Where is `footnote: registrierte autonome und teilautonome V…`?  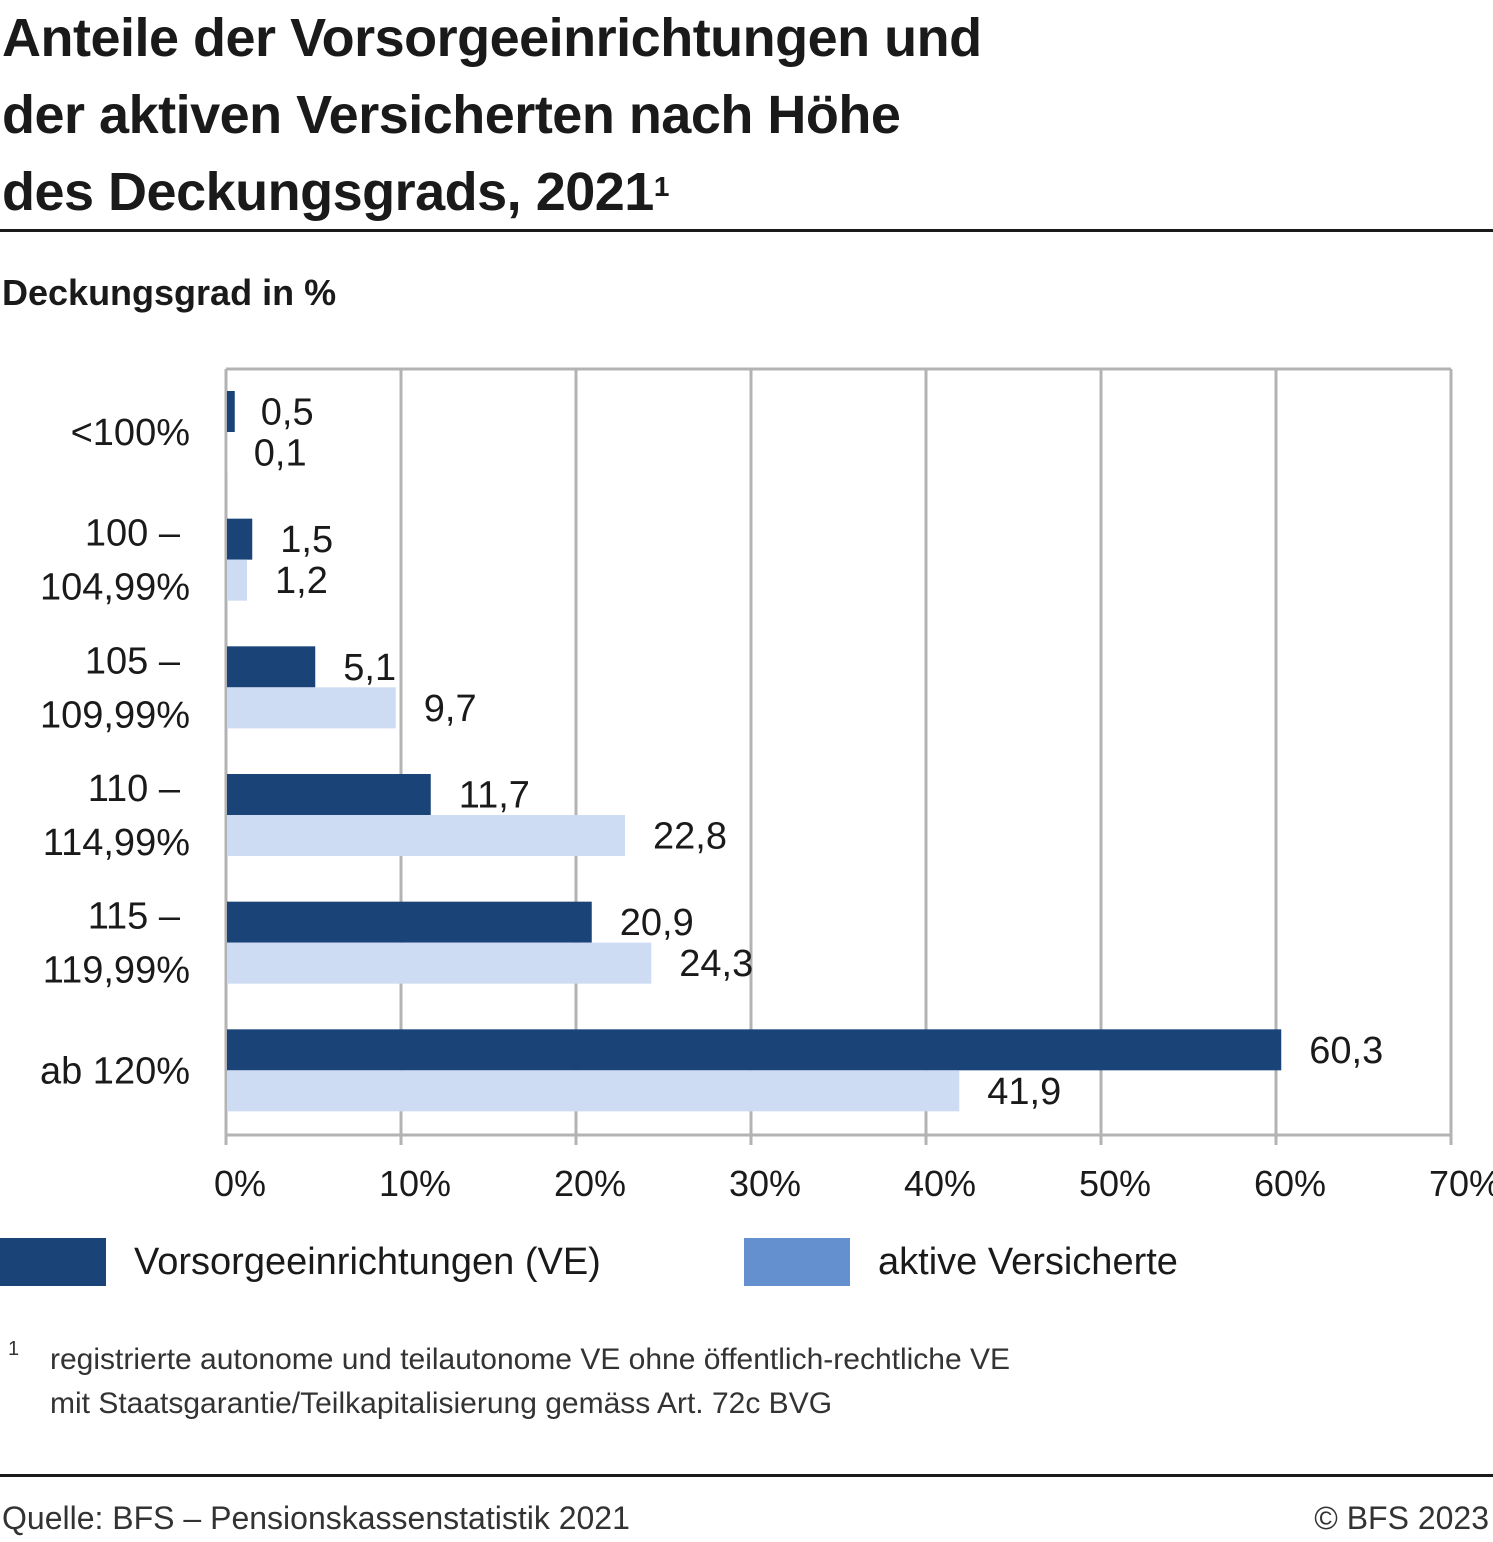 footnote: registrierte autonome und teilautonome V… is located at coordinates (530, 1382).